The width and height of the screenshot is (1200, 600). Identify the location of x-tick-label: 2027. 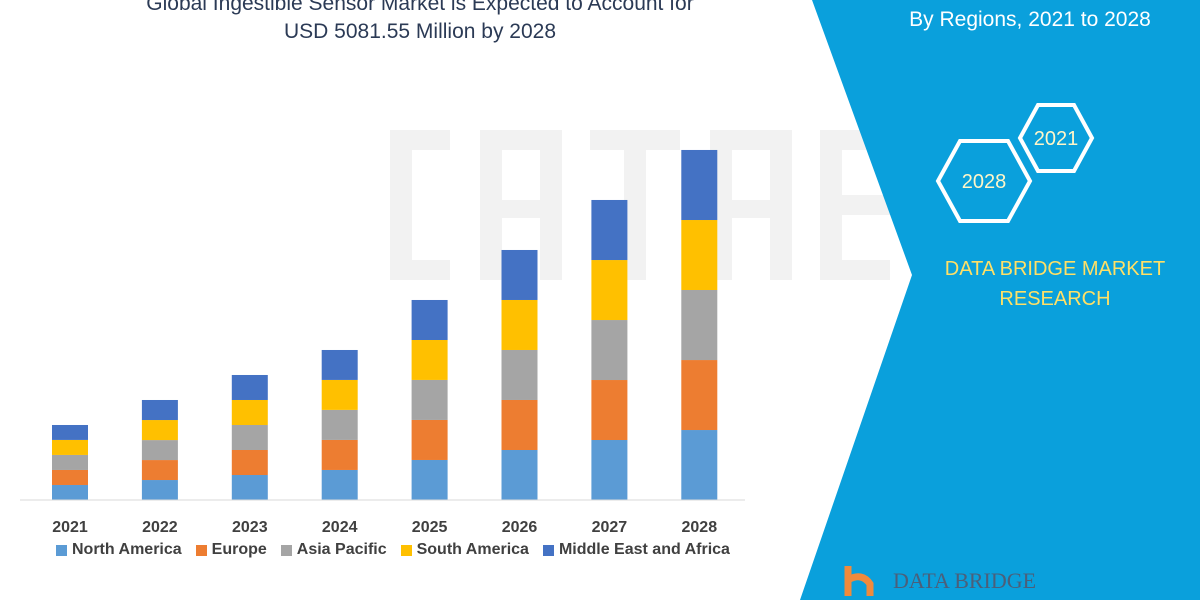
(610, 527).